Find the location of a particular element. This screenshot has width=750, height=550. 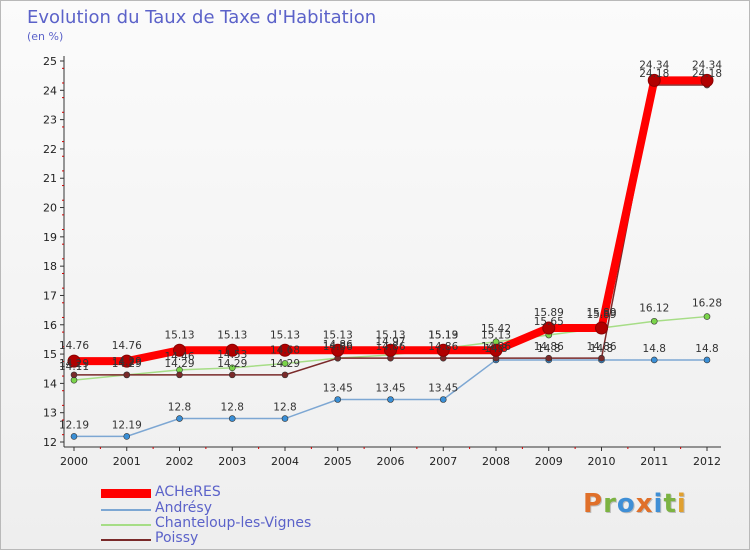

y-tick-label: 20 is located at coordinates (50, 208).